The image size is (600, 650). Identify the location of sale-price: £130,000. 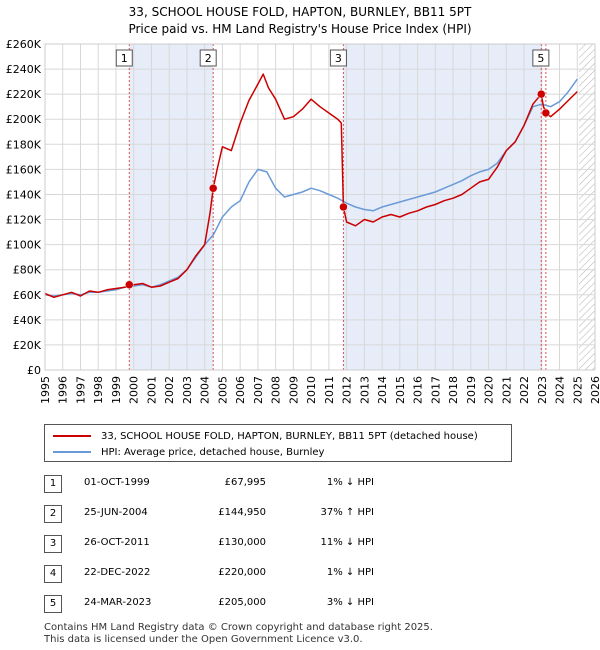
(242, 542).